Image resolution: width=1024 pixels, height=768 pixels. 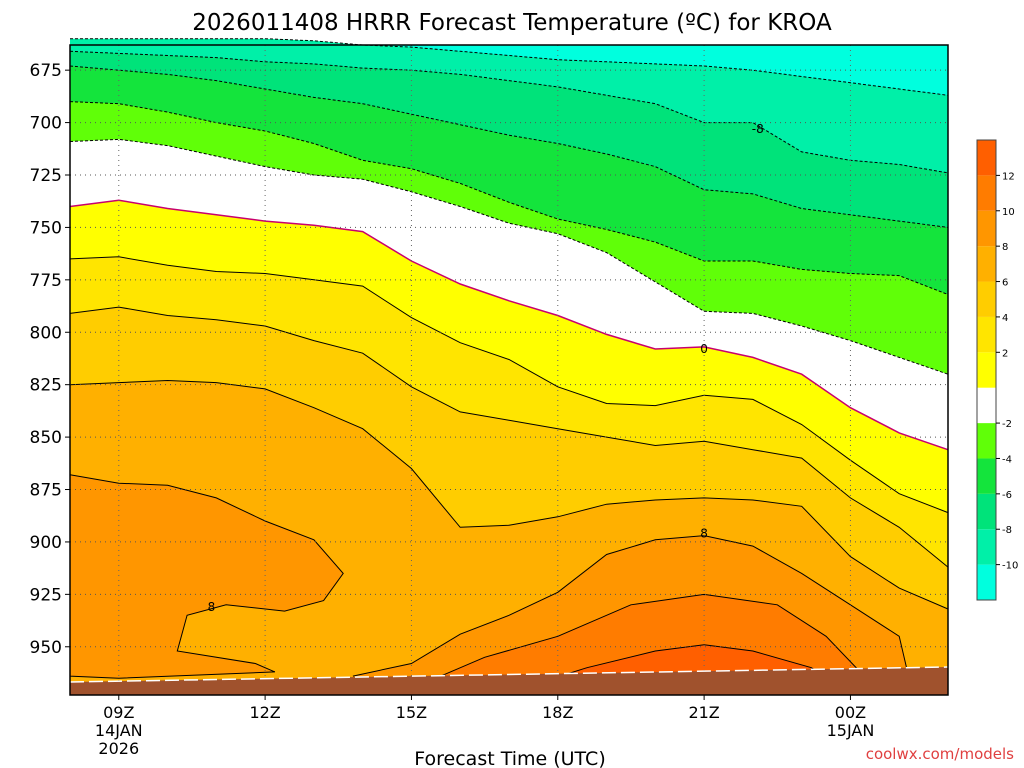 What do you see at coordinates (46, 491) in the screenshot?
I see `y-tick-label: 875` at bounding box center [46, 491].